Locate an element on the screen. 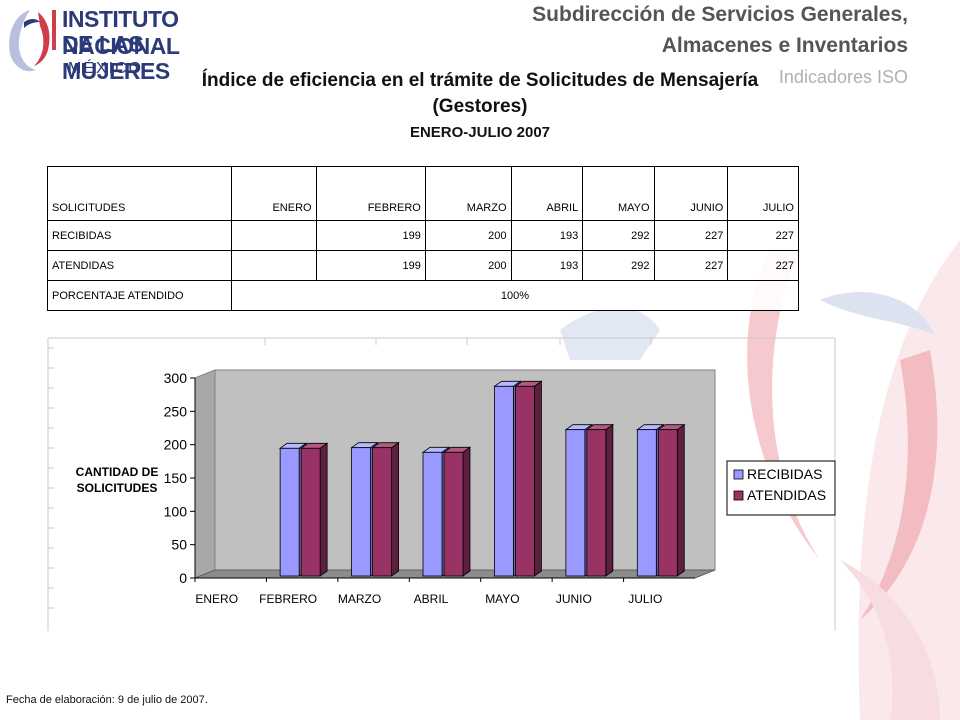 The width and height of the screenshot is (960, 720). chart-title-line-2: (Gestores) is located at coordinates (480, 106).